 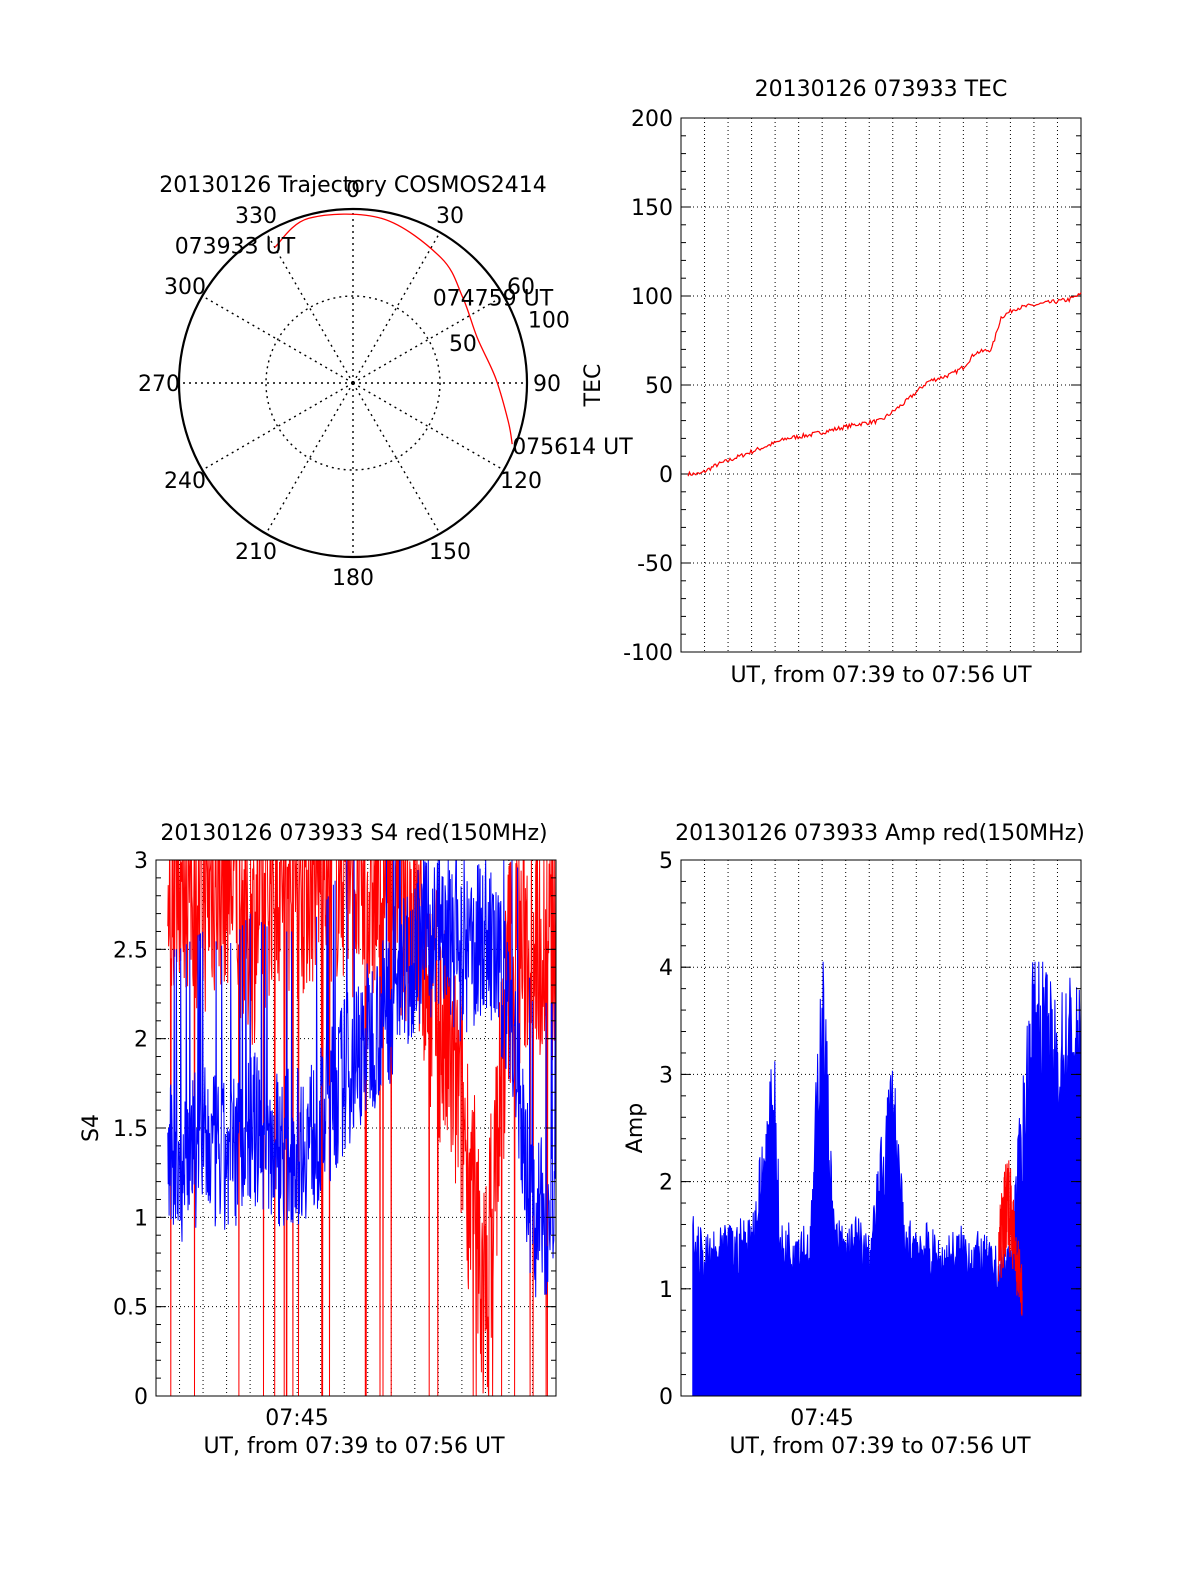 I want to click on polar-azimuth-label: 120, so click(x=521, y=481).